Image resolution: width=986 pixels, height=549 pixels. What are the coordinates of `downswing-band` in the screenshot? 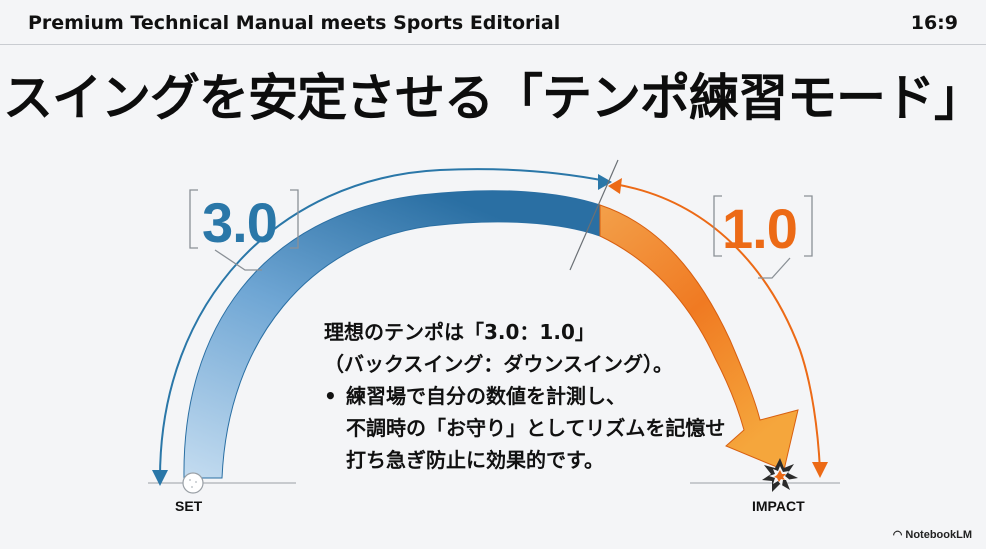 It's located at (699, 337).